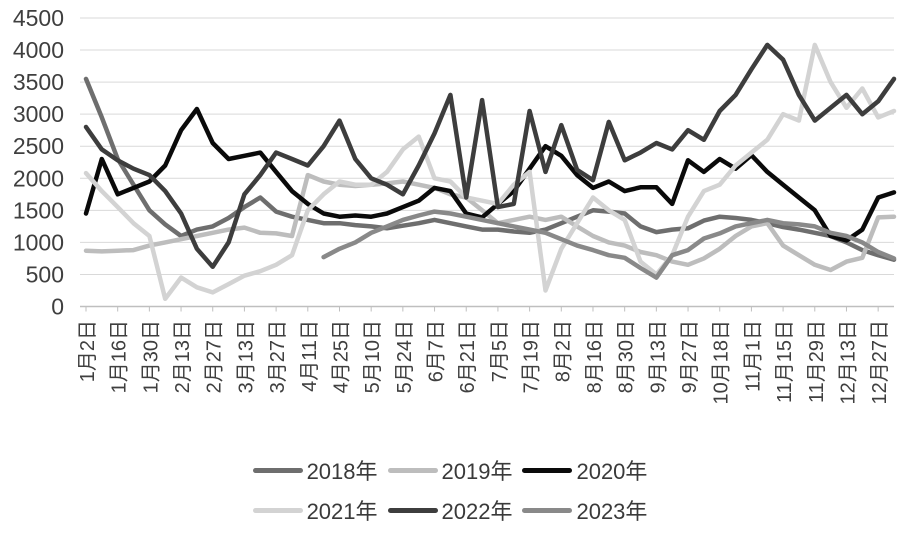  What do you see at coordinates (609, 244) in the screenshot?
I see `series-line-2023` at bounding box center [609, 244].